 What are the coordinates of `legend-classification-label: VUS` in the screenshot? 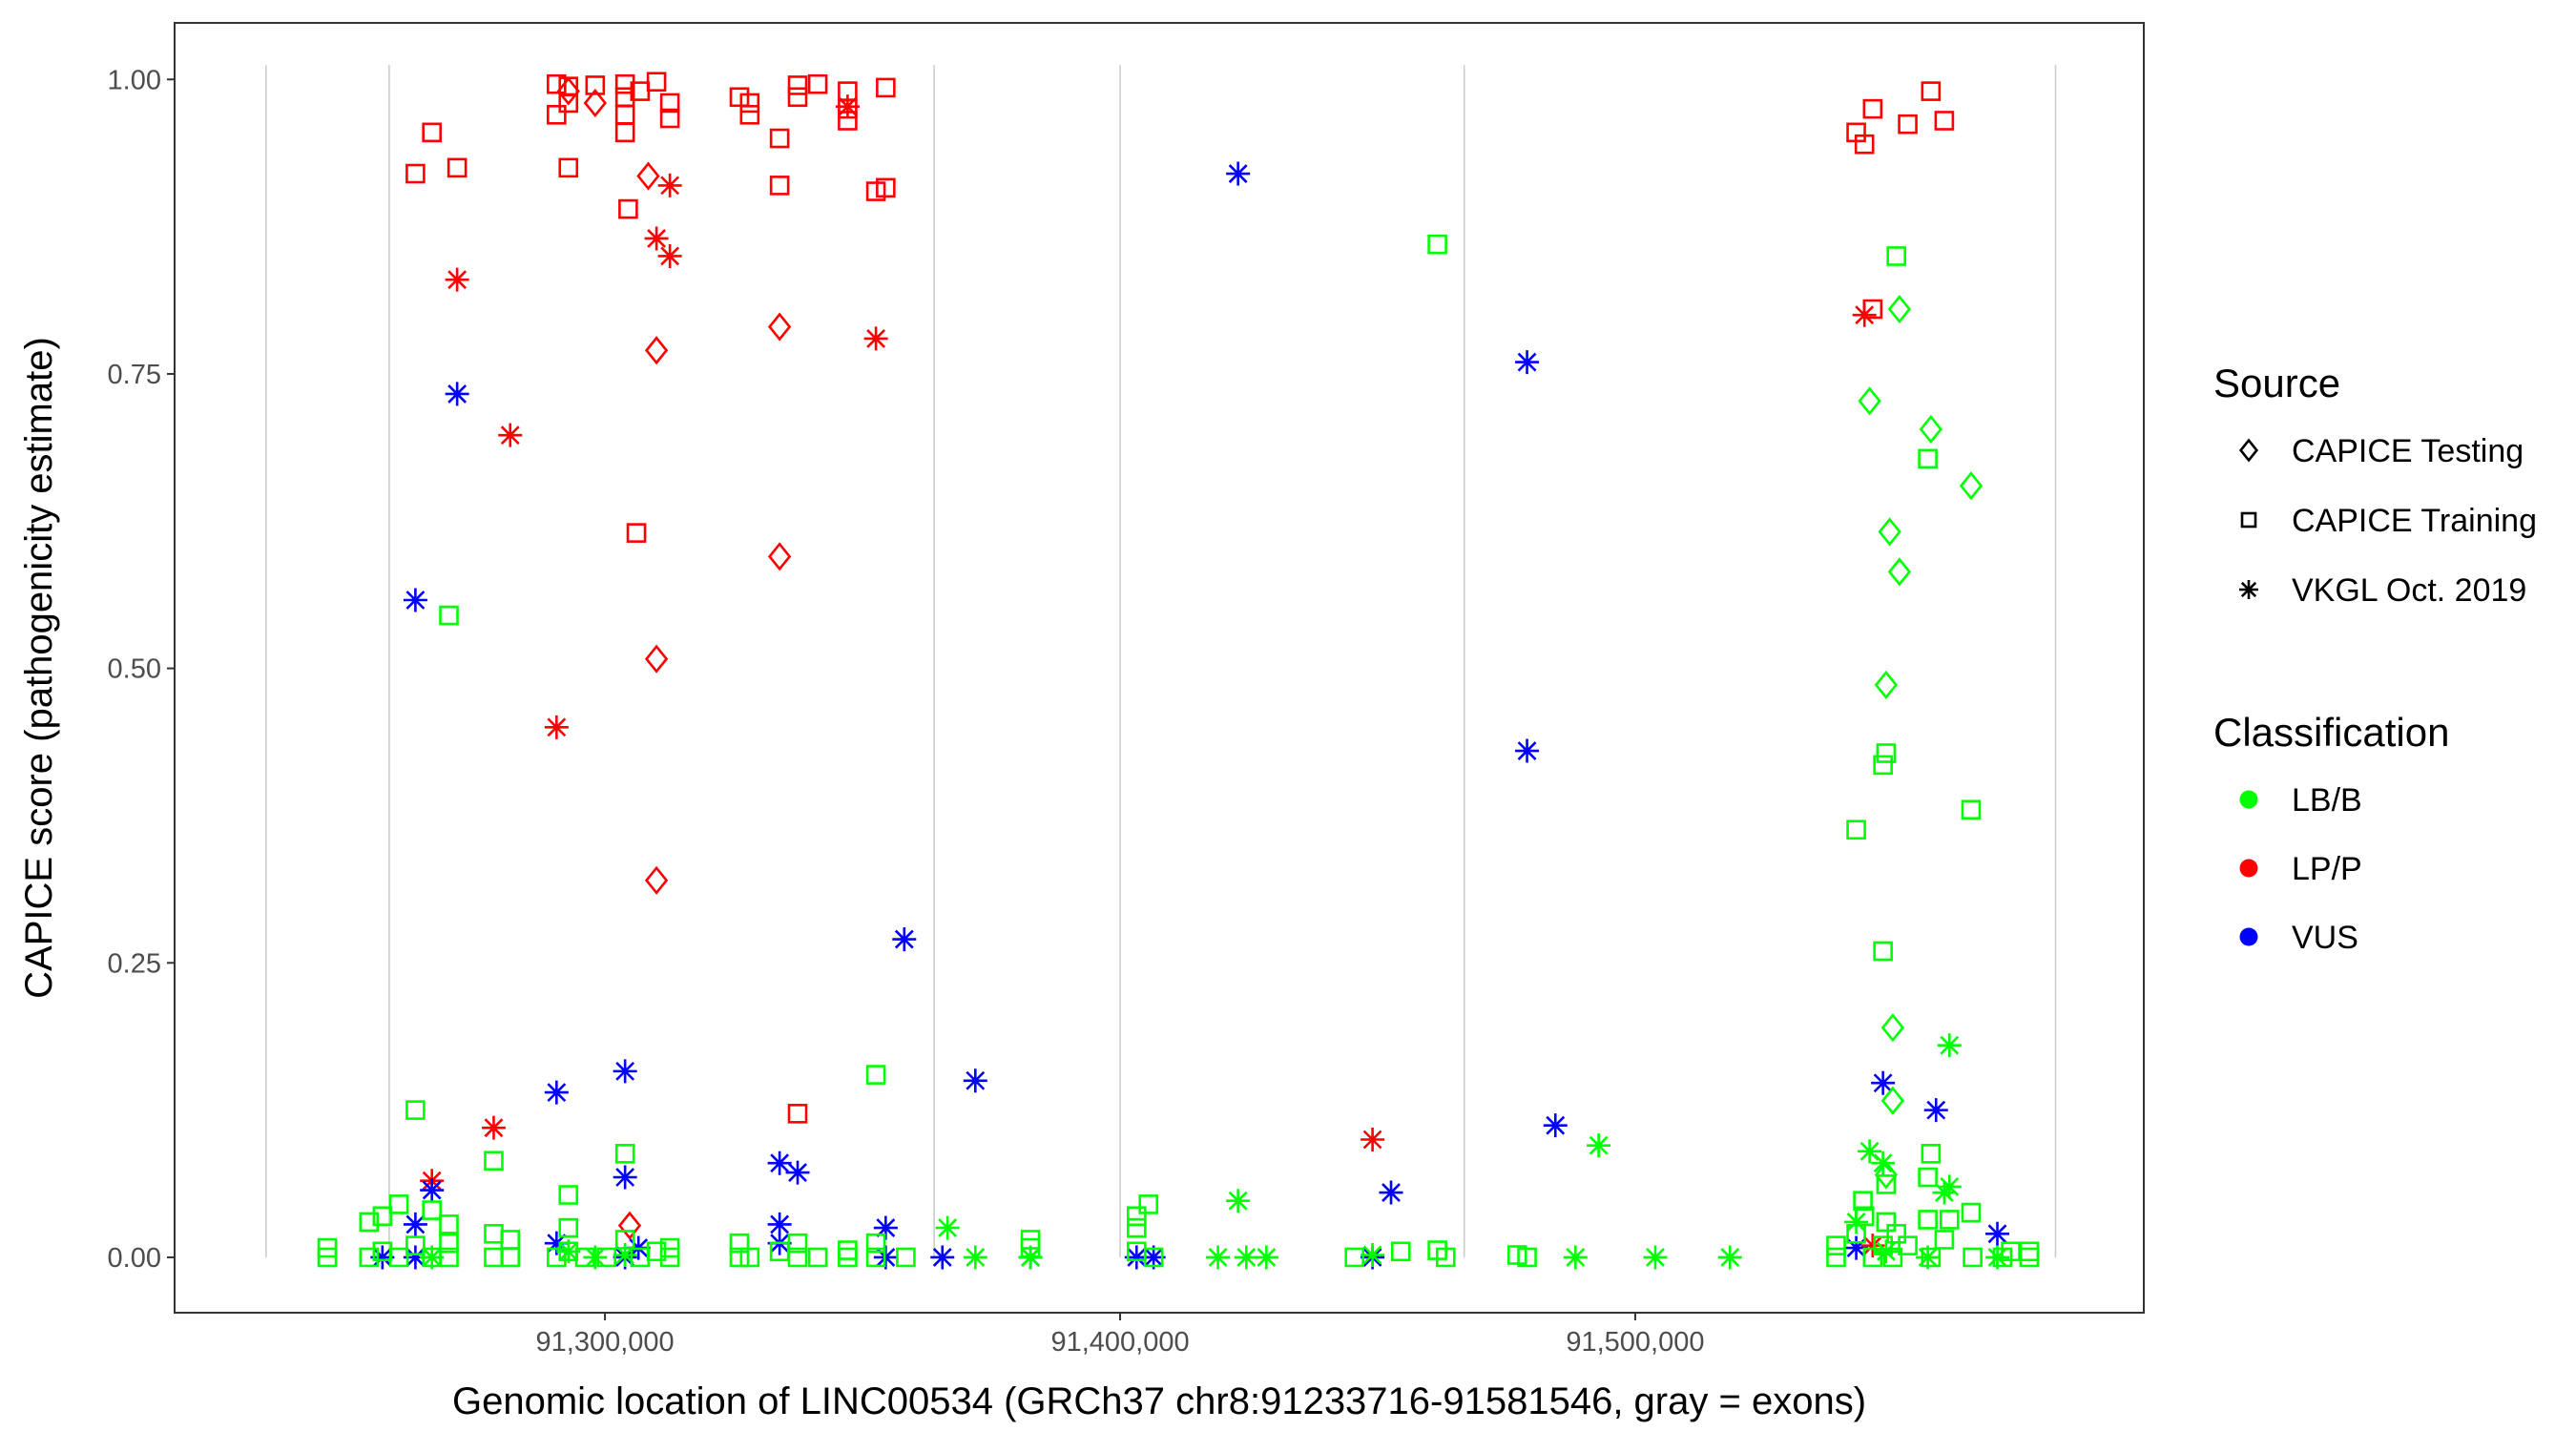 It's located at (2325, 938).